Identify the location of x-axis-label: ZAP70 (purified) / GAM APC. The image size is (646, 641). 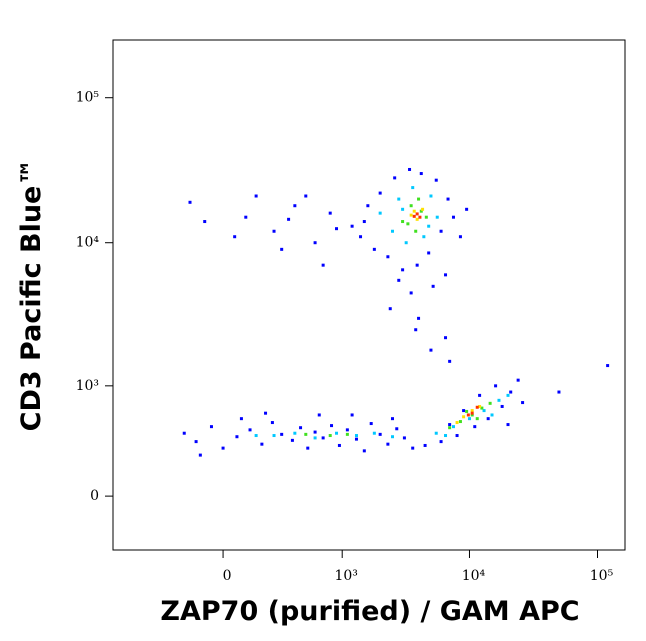
(369, 611).